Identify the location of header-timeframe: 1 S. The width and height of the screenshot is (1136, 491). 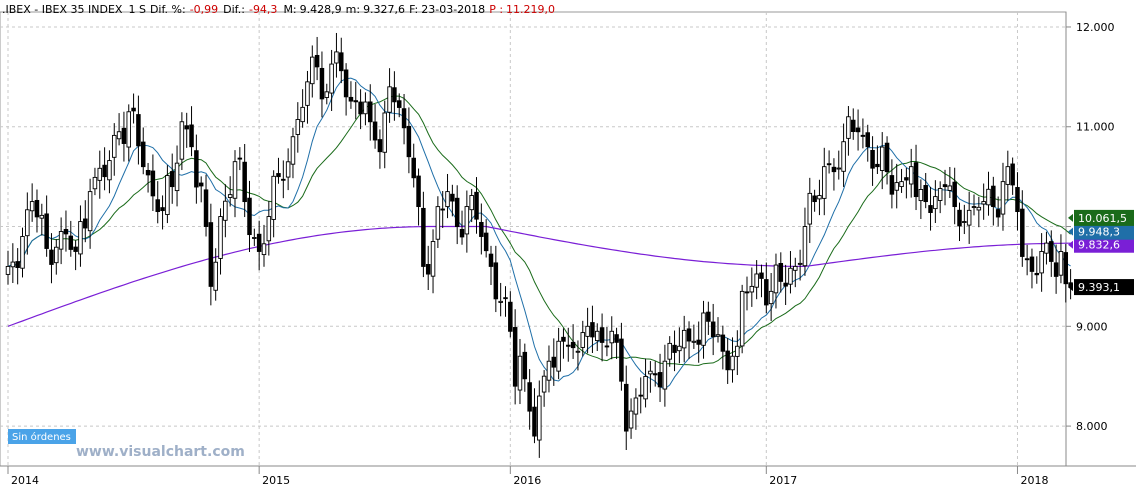
(136, 9).